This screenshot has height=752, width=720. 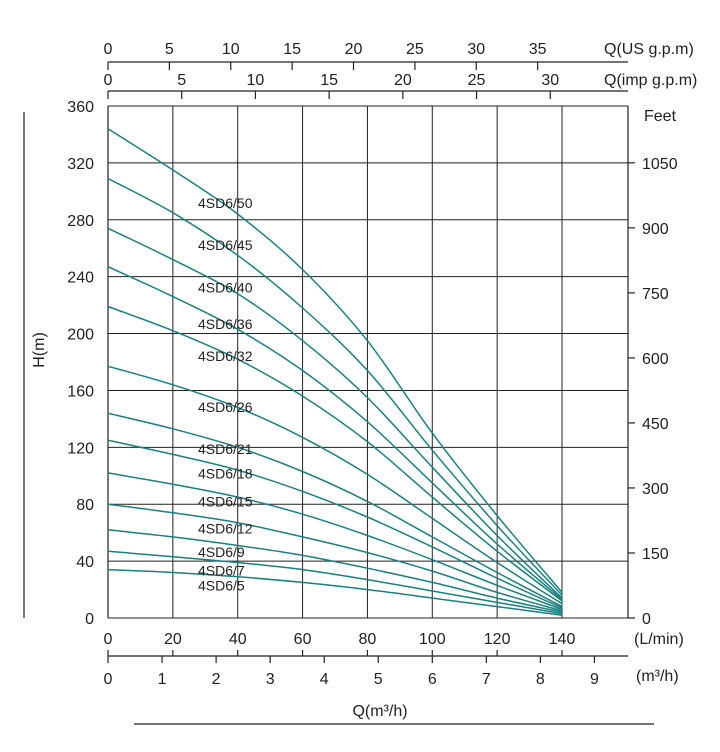 I want to click on m3h-tick-0: 0, so click(x=108, y=679).